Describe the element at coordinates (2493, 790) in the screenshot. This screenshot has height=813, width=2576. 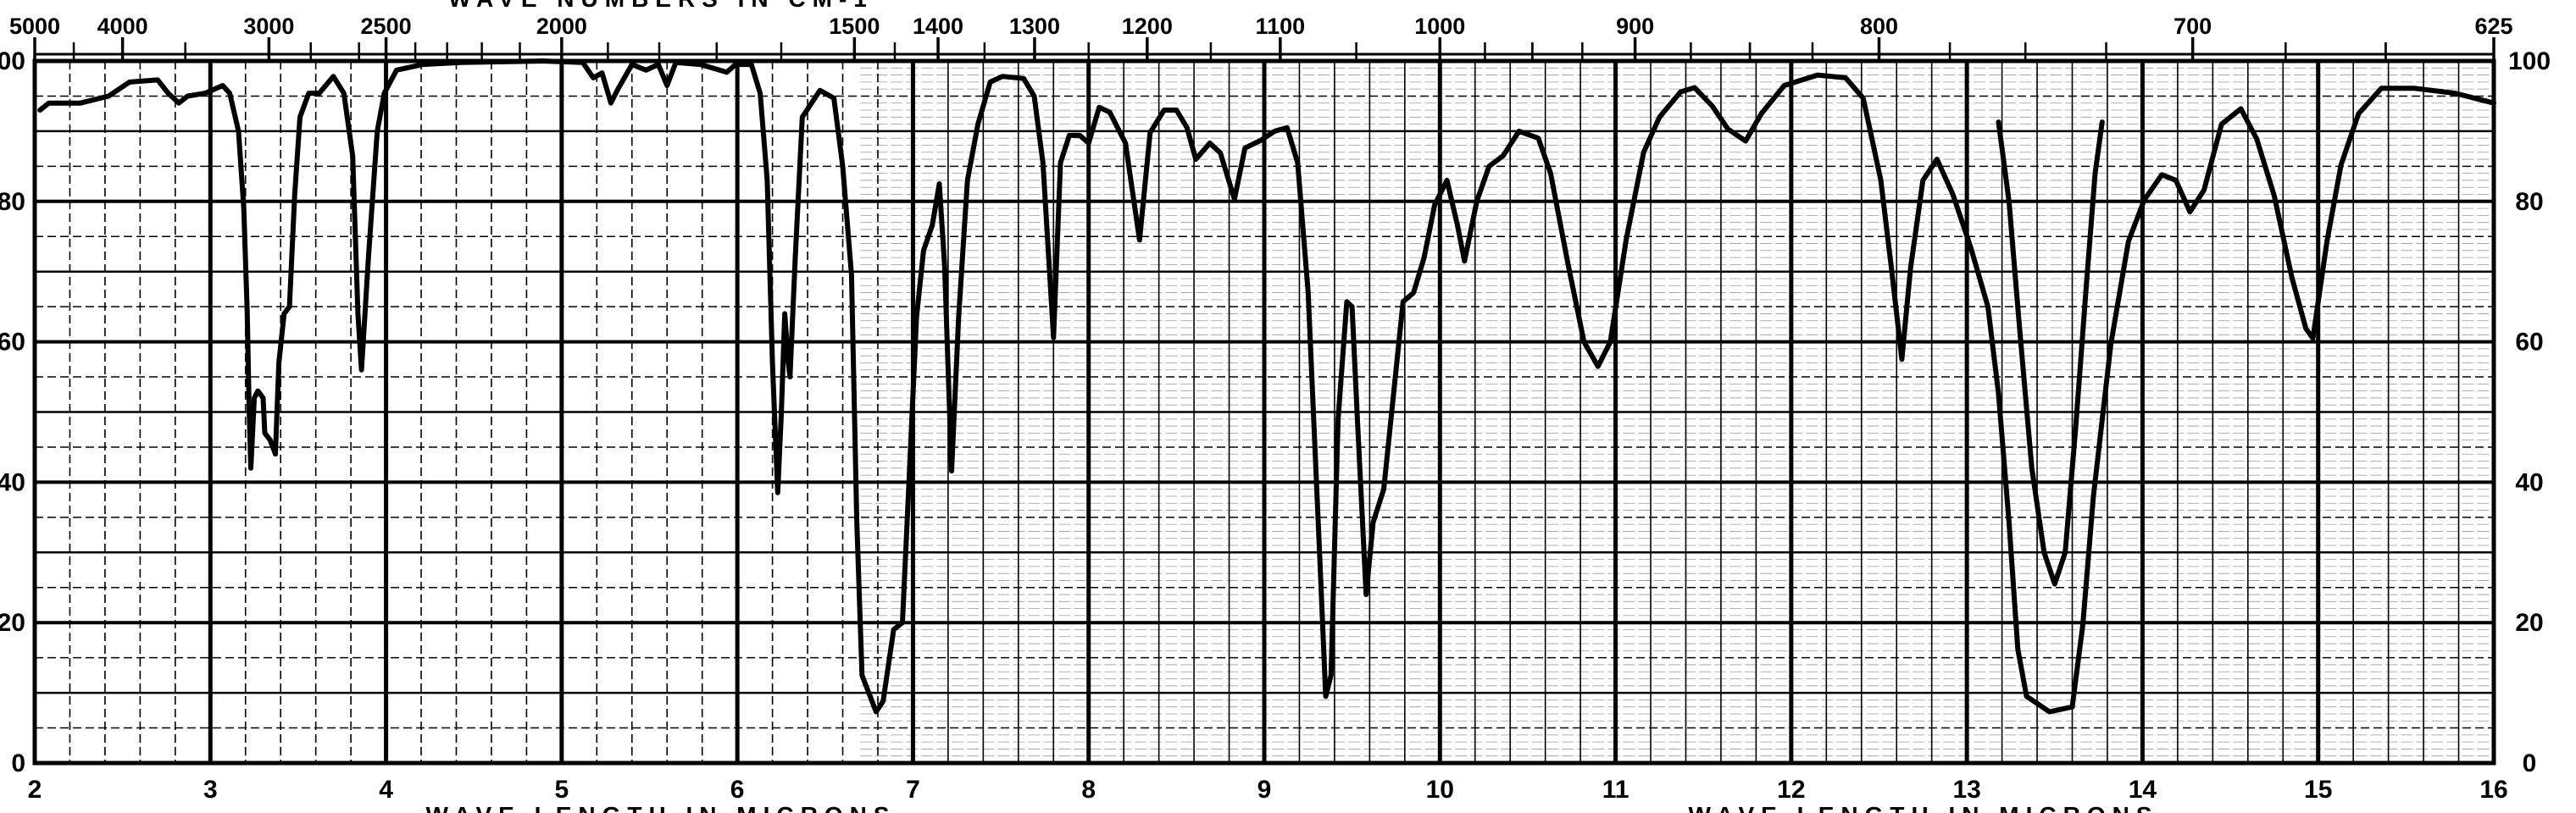
I see `x-tick-label: 16` at that location.